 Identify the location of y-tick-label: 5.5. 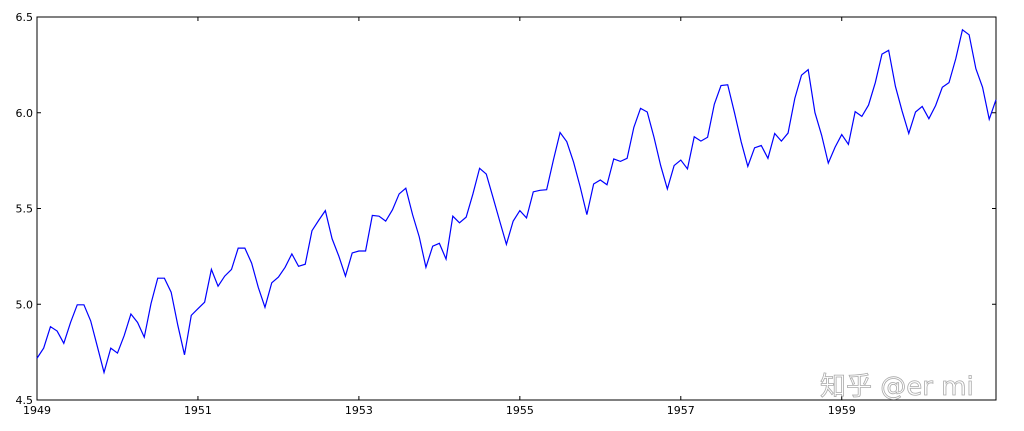
(25, 209).